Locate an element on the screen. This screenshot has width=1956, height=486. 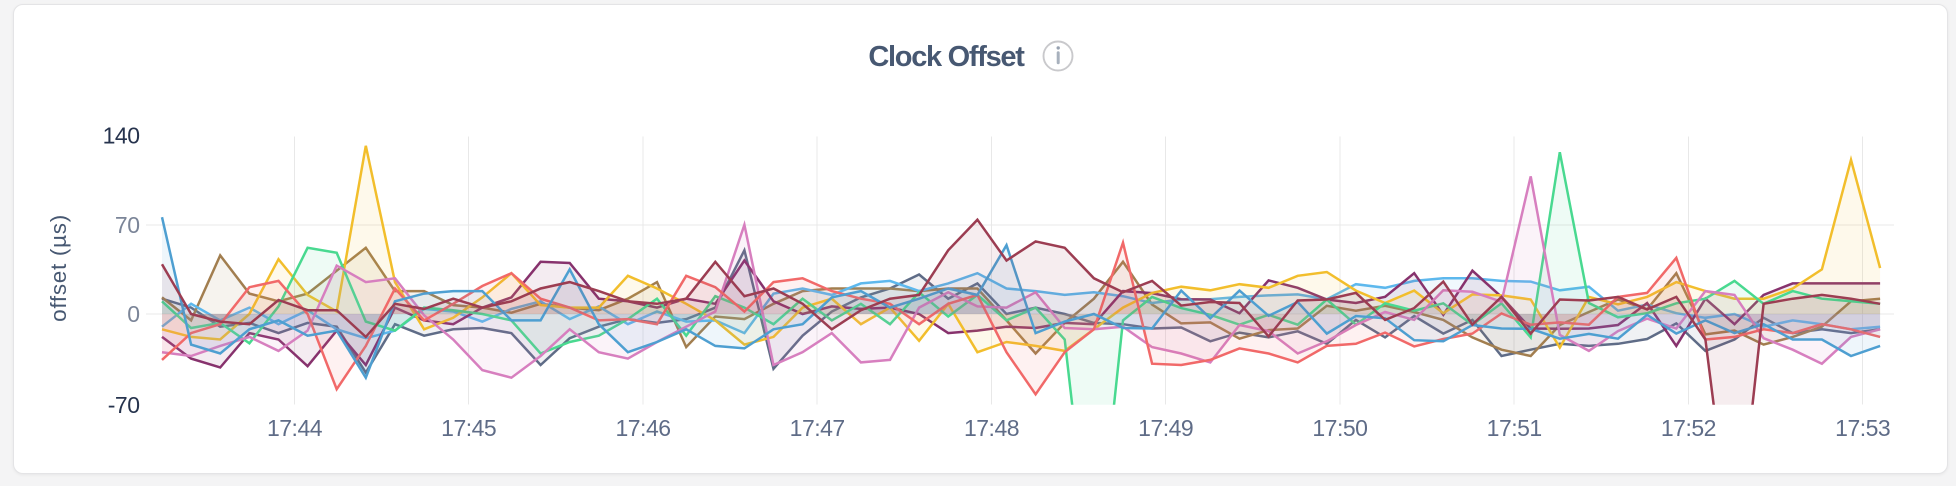
svg-text: 17:50 is located at coordinates (1339, 428).